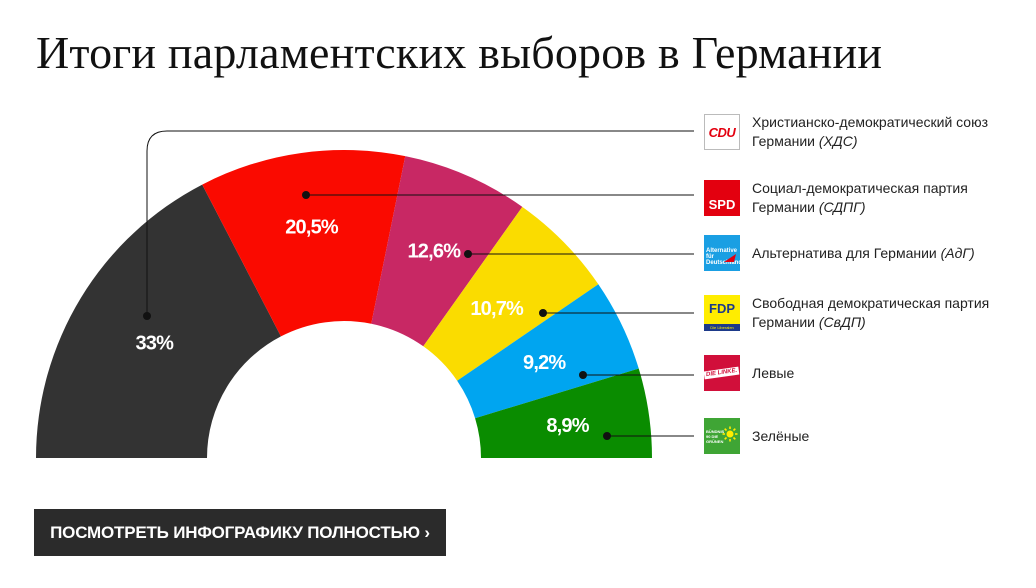  I want to click on legend-label: Левые, so click(773, 372).